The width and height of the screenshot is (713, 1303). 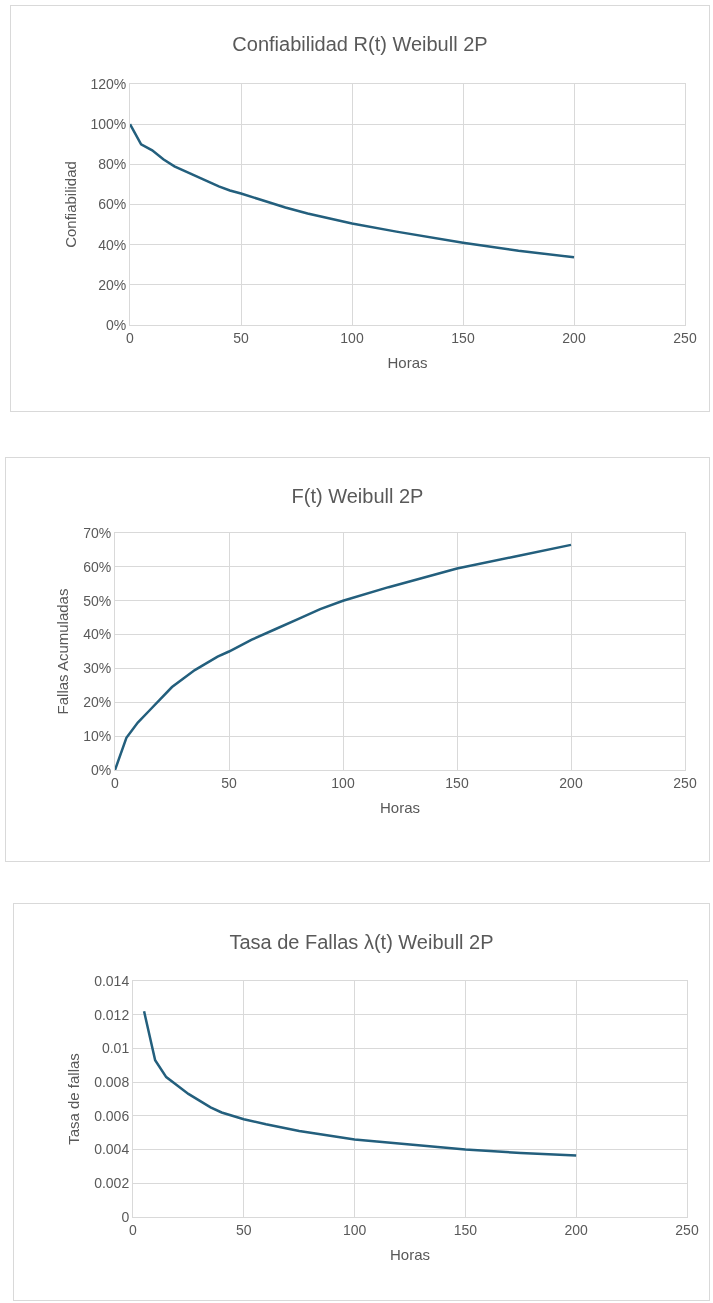 I want to click on y-tick-label: 0.006, so click(x=112, y=1115).